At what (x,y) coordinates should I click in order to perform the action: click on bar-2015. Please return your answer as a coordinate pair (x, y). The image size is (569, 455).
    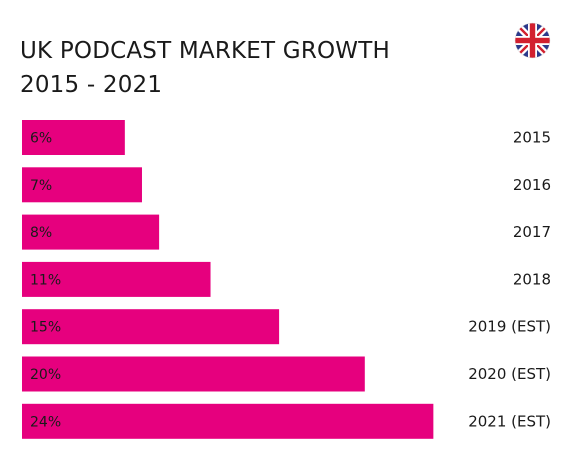
    Looking at the image, I should click on (73, 137).